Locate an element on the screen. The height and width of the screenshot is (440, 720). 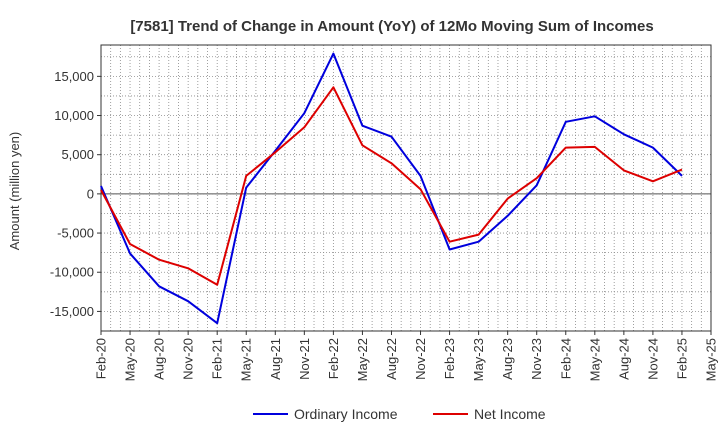
x-tick-label: Aug-23 is located at coordinates (507, 359).